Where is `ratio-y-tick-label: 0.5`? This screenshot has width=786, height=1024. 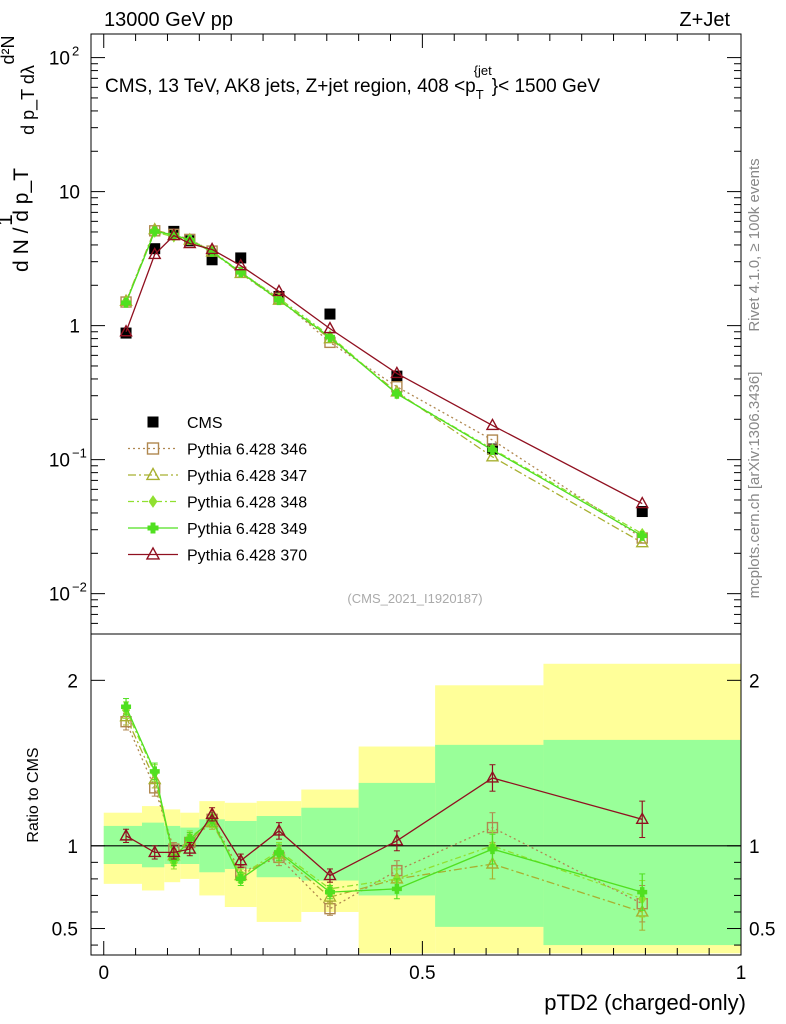 ratio-y-tick-label: 0.5 is located at coordinates (65, 930).